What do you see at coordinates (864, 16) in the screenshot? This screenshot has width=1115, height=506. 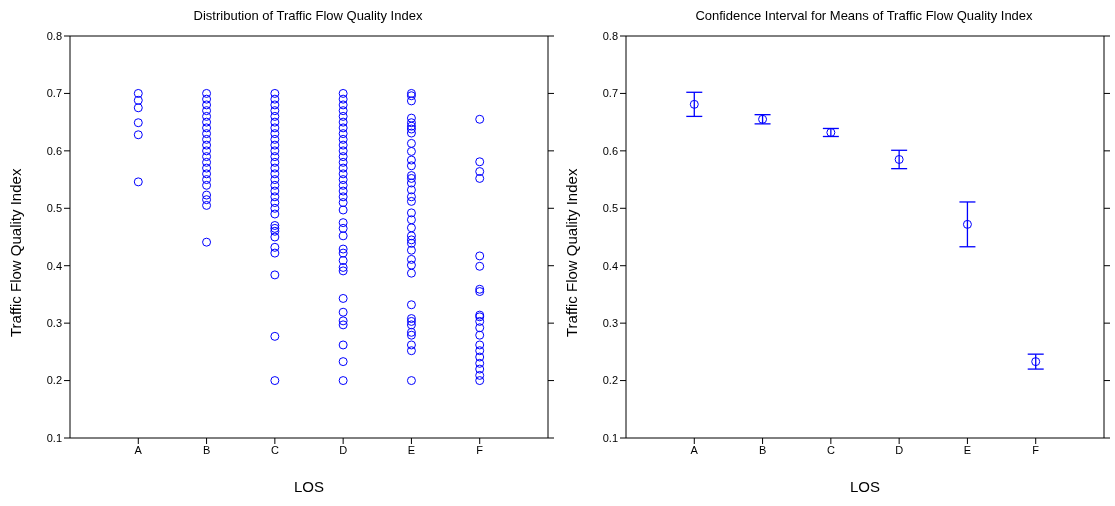 I see `chart-title: Confidence Interval for Means of Traffic Flow Quality Index` at bounding box center [864, 16].